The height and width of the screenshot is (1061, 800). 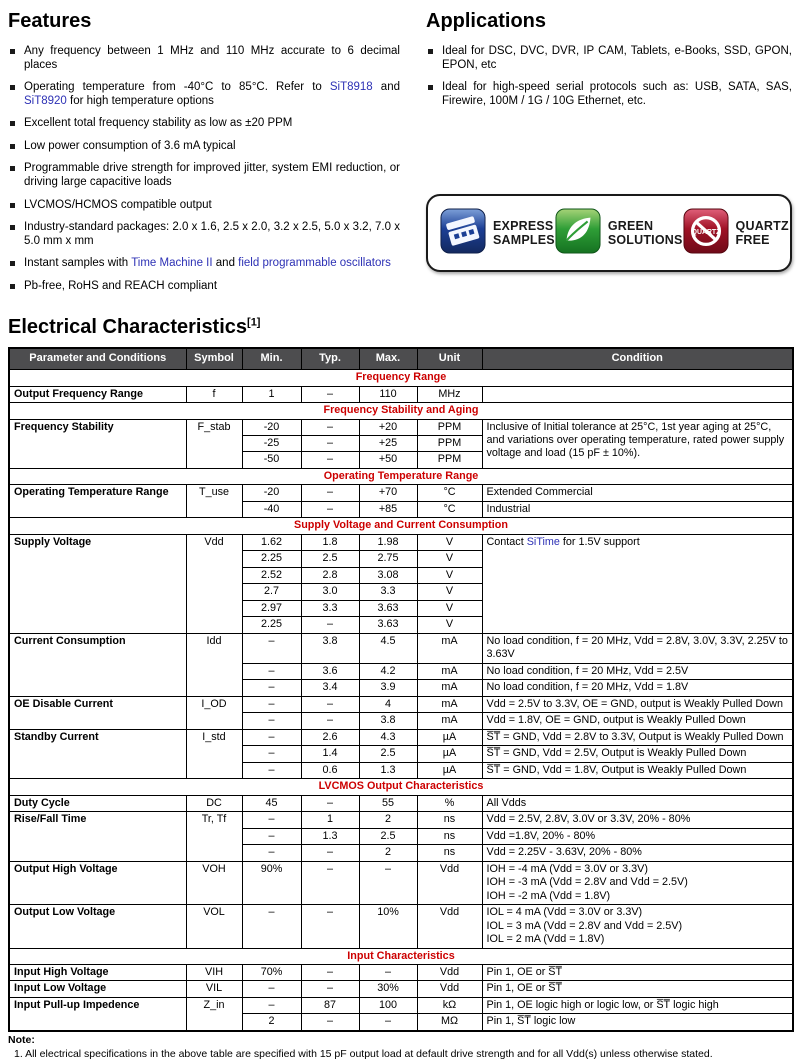 What do you see at coordinates (388, 926) in the screenshot?
I see `max-cell: 10%` at bounding box center [388, 926].